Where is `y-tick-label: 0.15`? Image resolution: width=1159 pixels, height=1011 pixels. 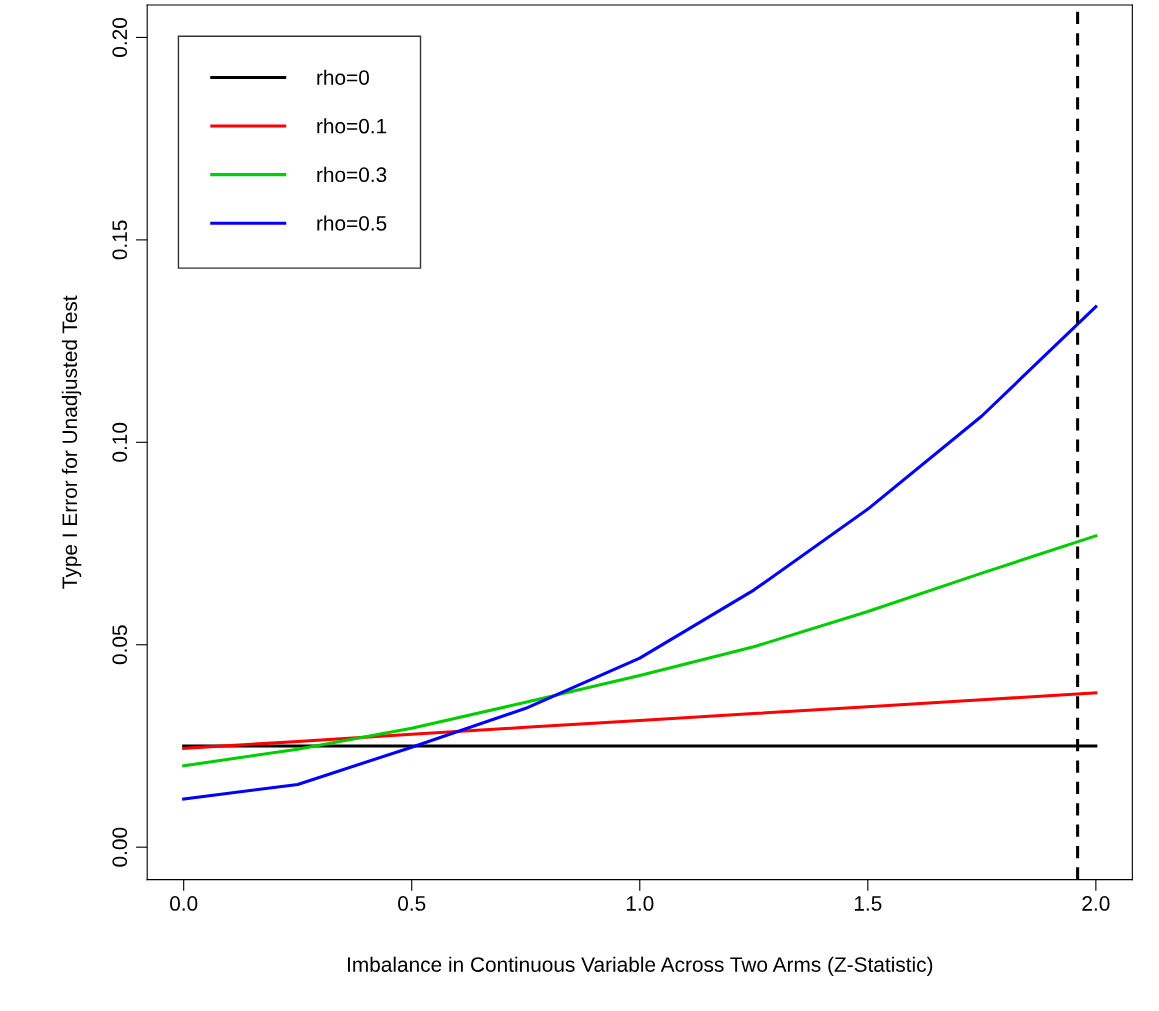
y-tick-label: 0.15 is located at coordinates (120, 240).